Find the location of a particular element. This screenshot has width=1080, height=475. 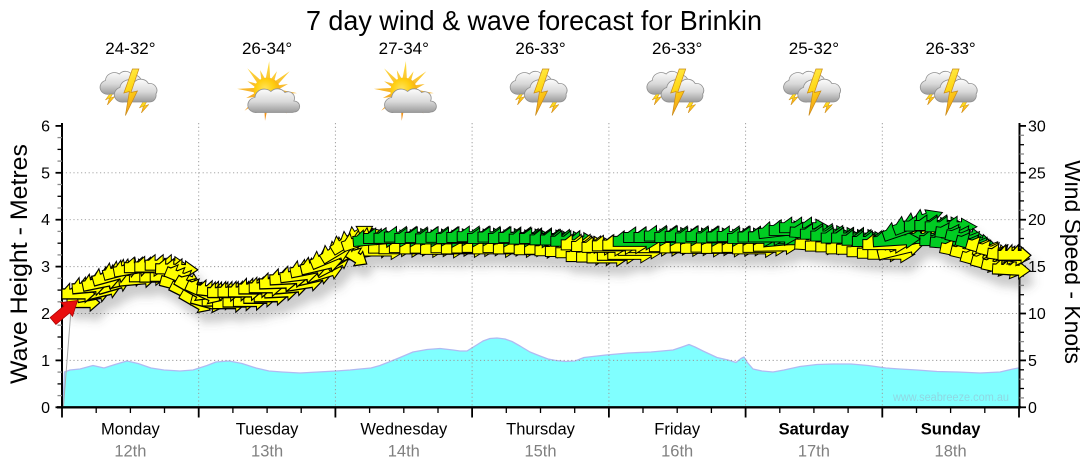

svg-text: 20 is located at coordinates (1037, 220).